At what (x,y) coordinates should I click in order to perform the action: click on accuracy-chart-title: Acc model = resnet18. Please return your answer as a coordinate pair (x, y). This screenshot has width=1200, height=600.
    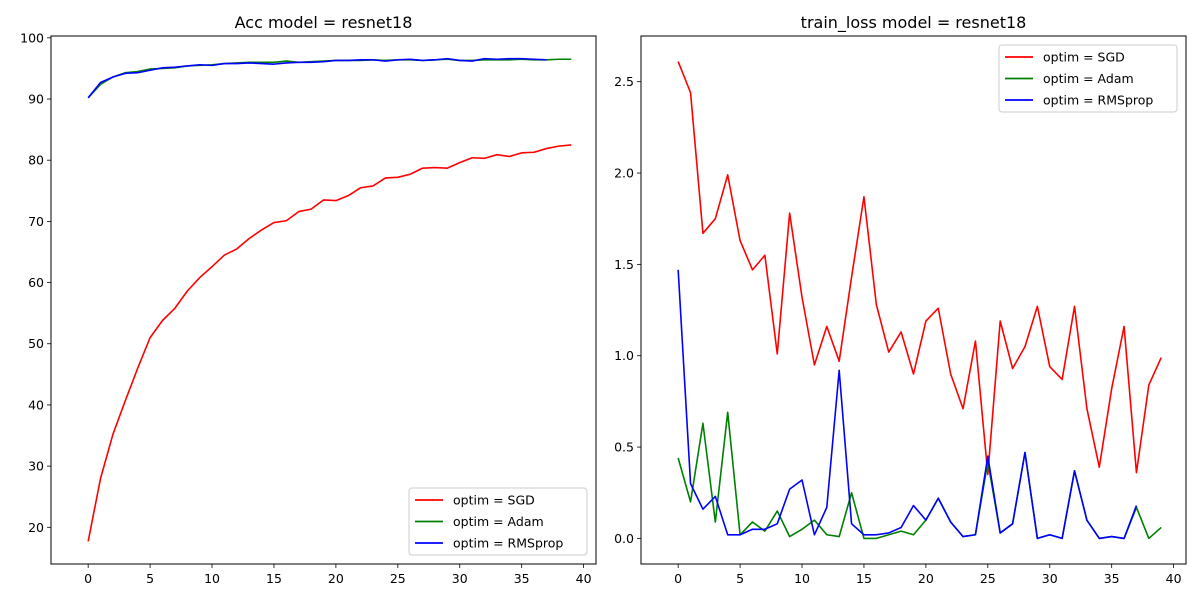
    Looking at the image, I should click on (324, 22).